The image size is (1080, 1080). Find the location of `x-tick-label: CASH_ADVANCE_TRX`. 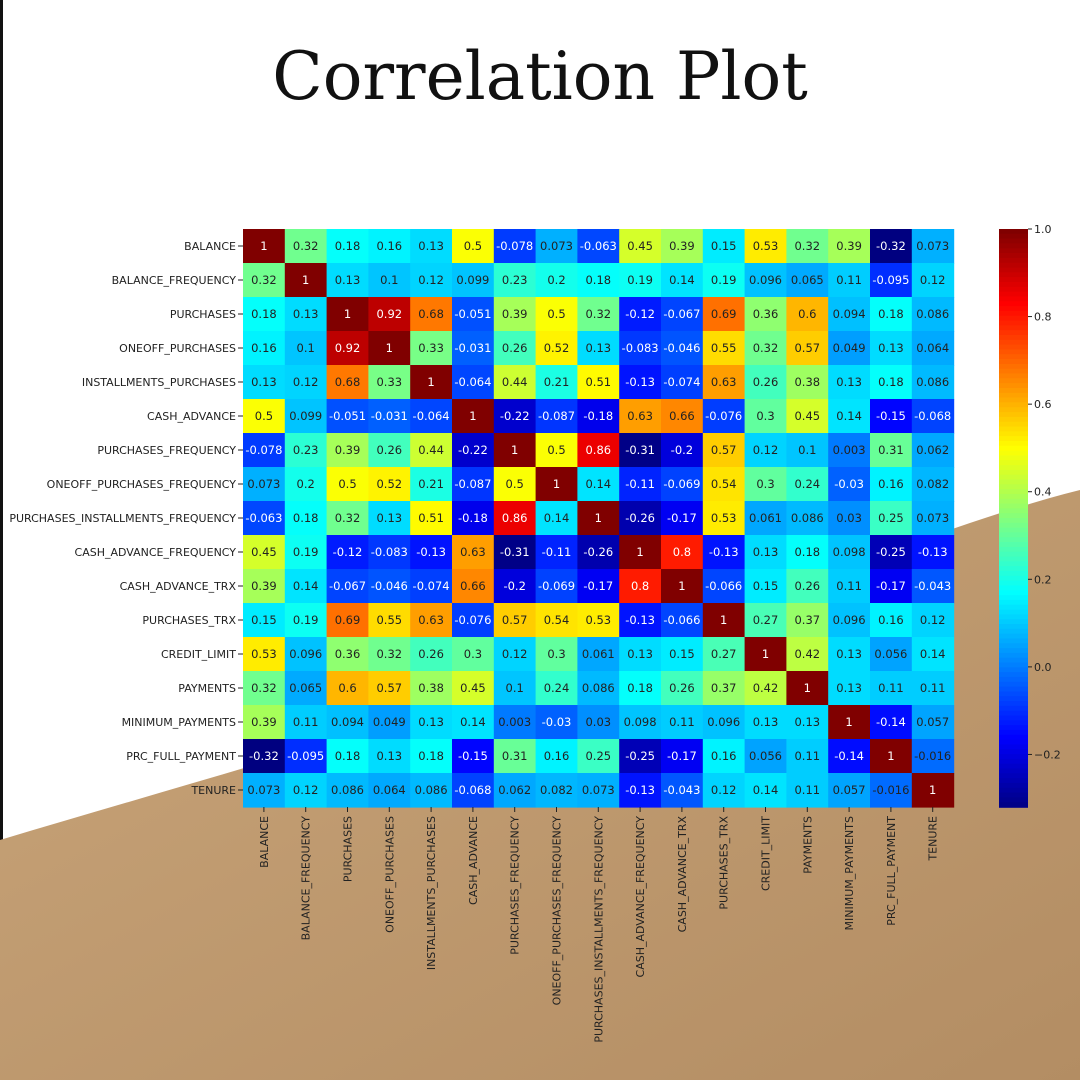

x-tick-label: CASH_ADVANCE_TRX is located at coordinates (682, 874).